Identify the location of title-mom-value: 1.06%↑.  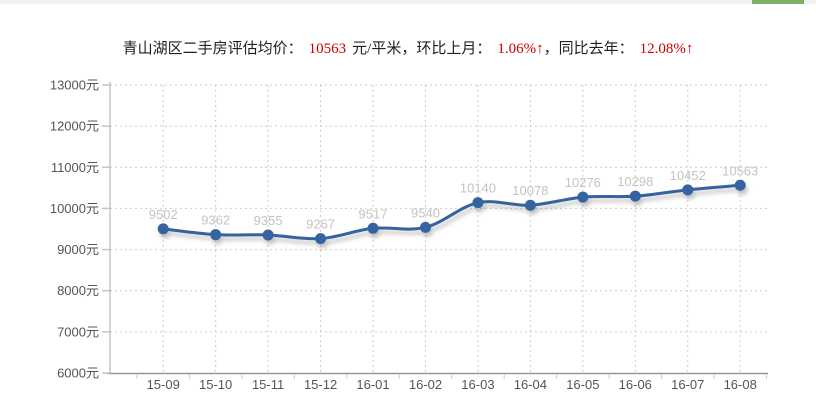
(520, 49).